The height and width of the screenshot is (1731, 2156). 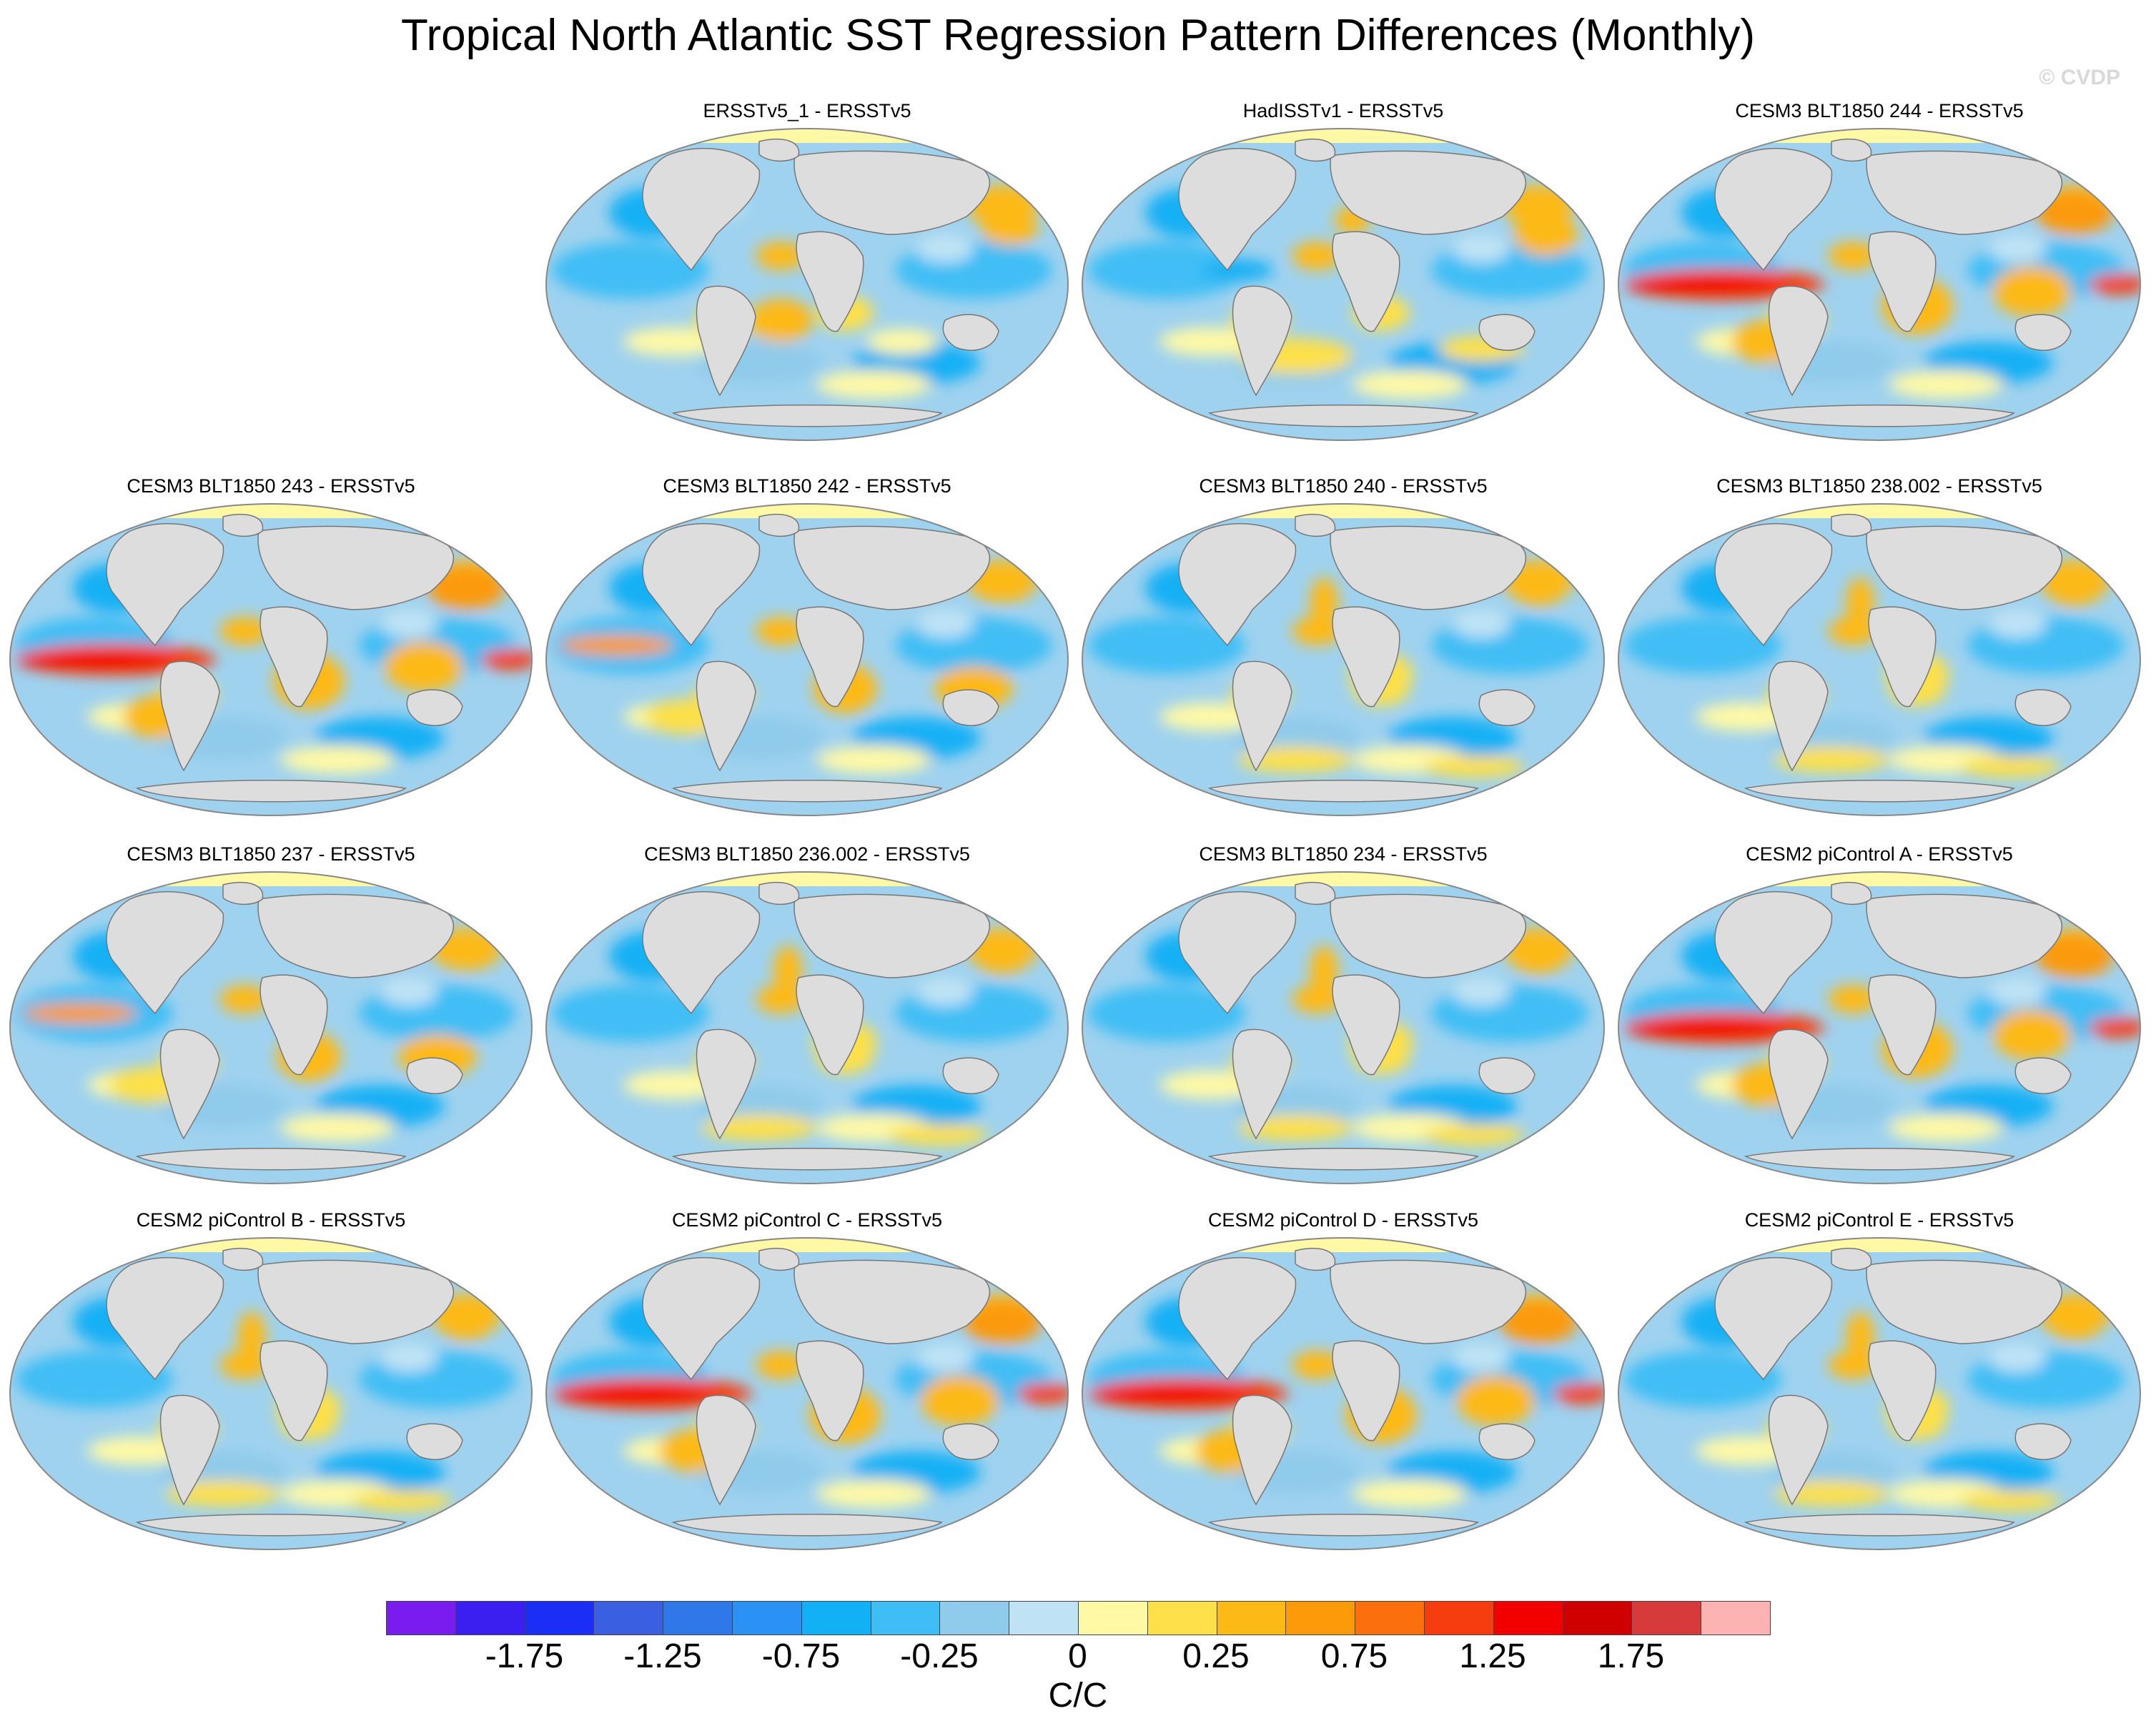 I want to click on colorbar, so click(x=1078, y=1618).